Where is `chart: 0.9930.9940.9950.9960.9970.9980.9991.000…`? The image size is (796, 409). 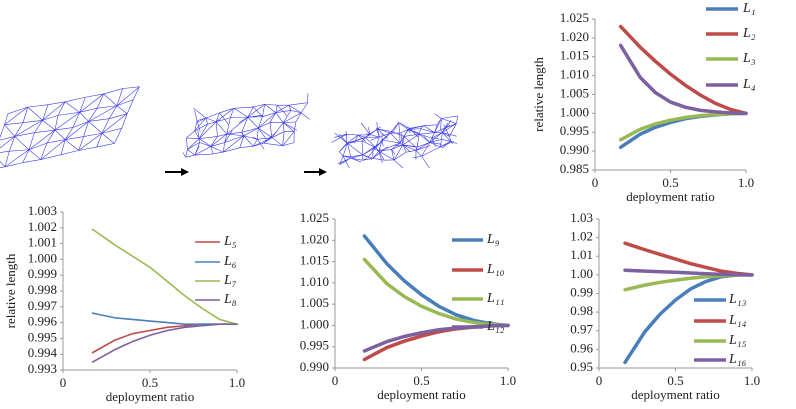 chart: 0.9930.9940.9950.9960.9970.9980.9991.000… is located at coordinates (124, 303).